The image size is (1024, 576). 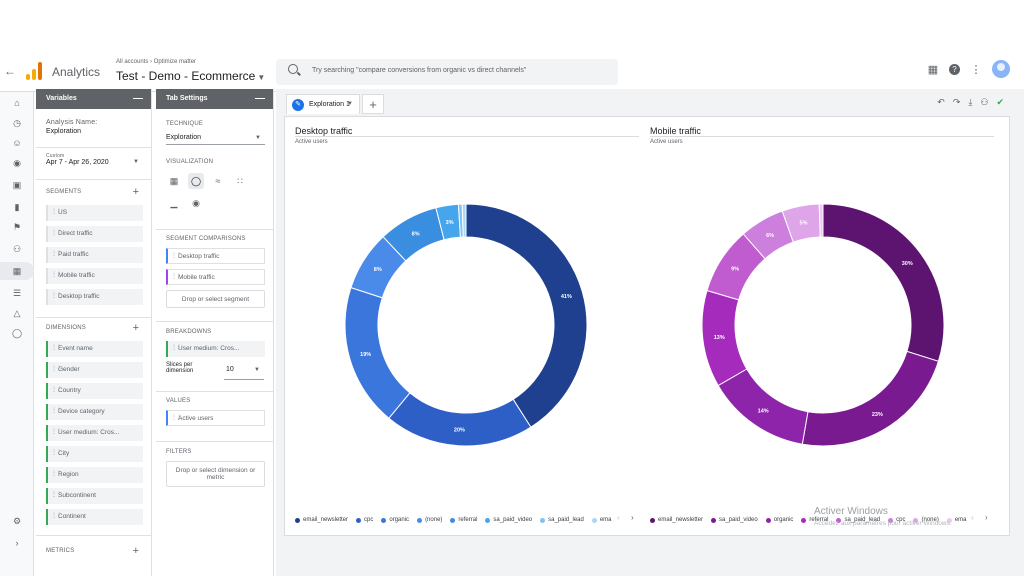 What do you see at coordinates (933, 69) in the screenshot?
I see `apps-grid-icon: ▦` at bounding box center [933, 69].